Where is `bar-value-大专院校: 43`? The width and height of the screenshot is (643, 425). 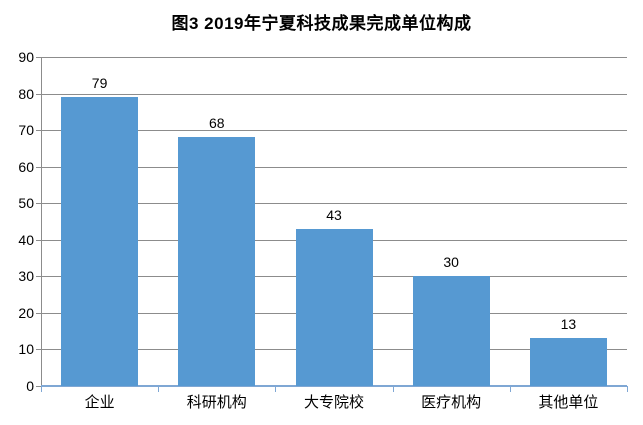 bar-value-大专院校: 43 is located at coordinates (334, 214).